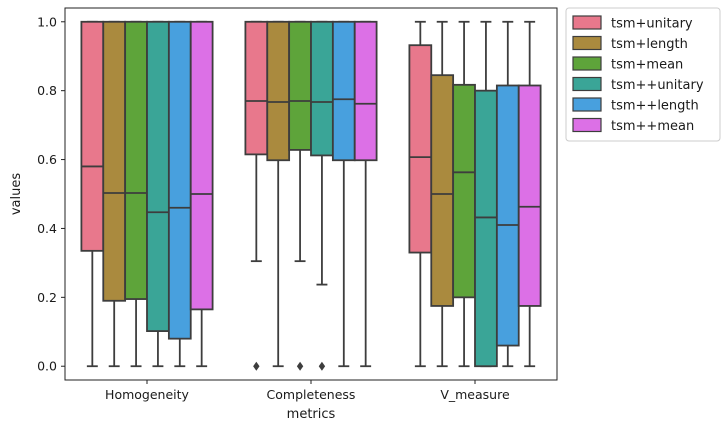  I want to click on legend-label: tsm++unitary, so click(657, 85).